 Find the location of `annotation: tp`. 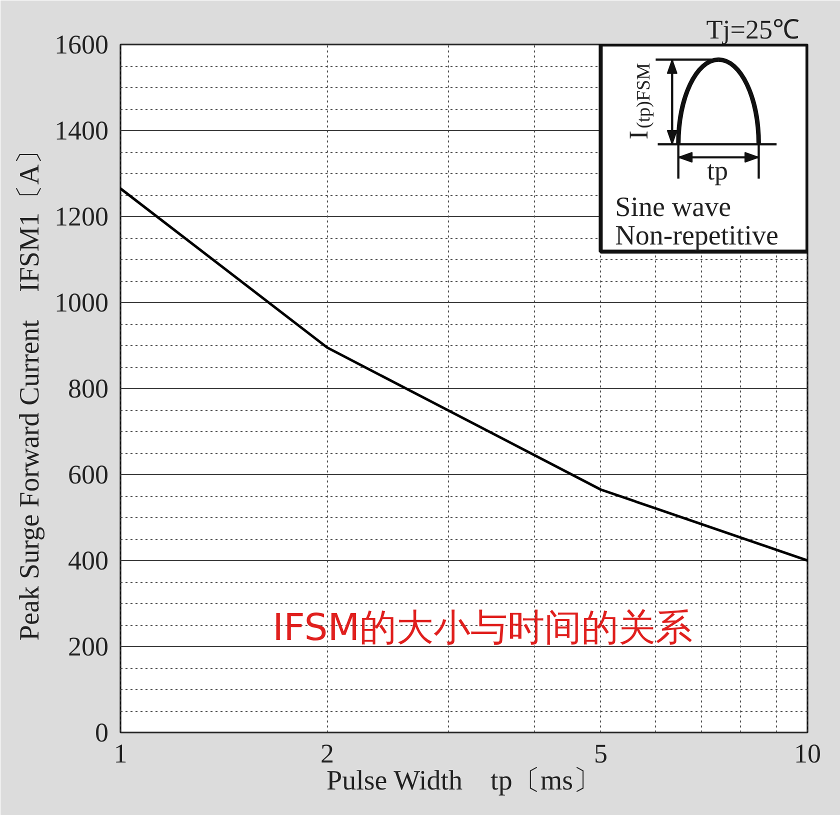

annotation: tp is located at coordinates (717, 170).